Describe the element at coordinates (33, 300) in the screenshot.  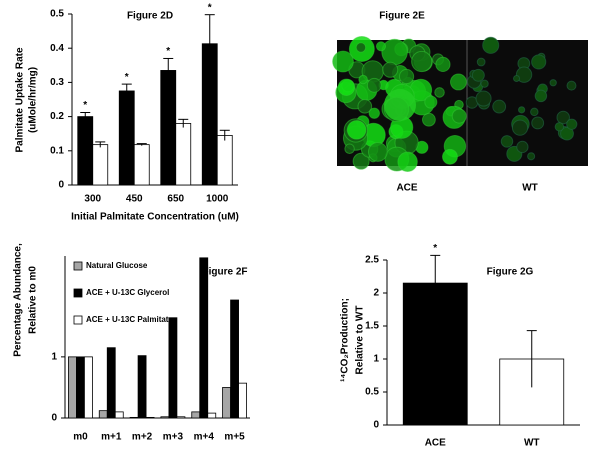
I see `y-axis-label: Relative to m0` at that location.